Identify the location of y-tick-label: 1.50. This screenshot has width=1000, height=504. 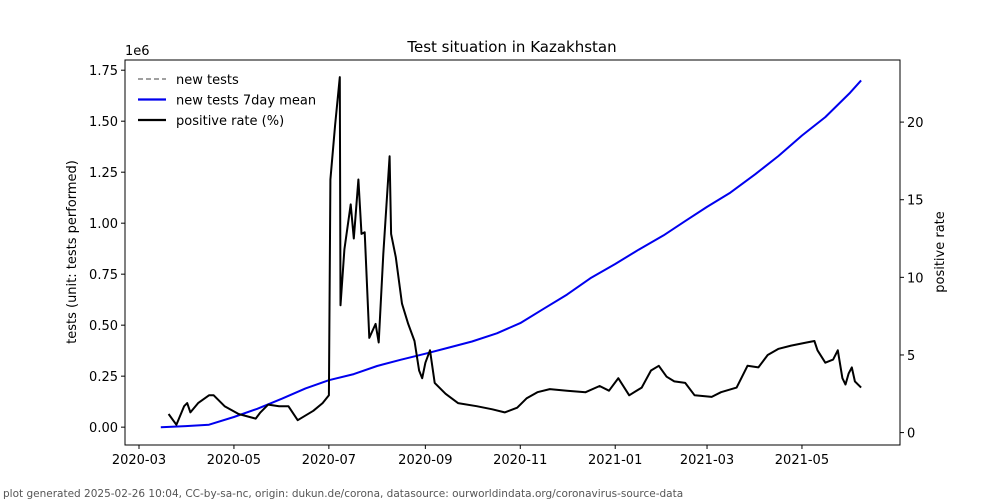
(103, 122).